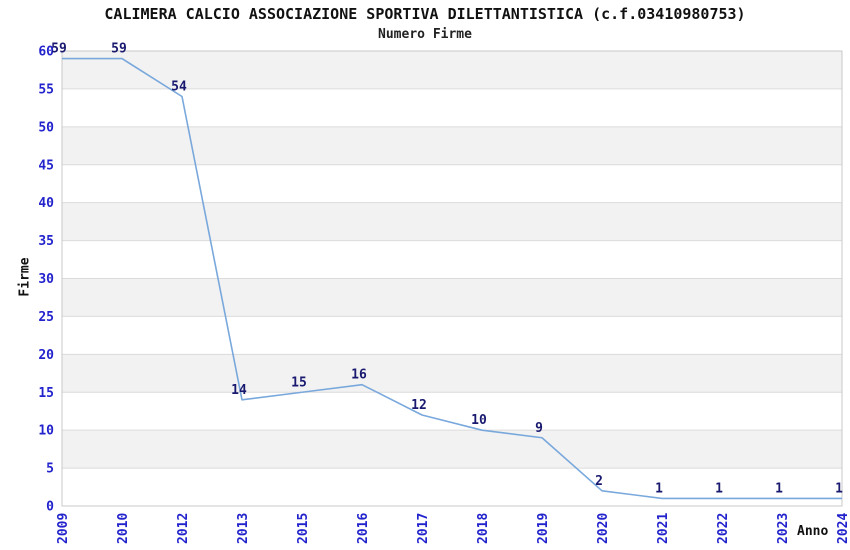  Describe the element at coordinates (46, 165) in the screenshot. I see `y-tick-label: 45` at that location.